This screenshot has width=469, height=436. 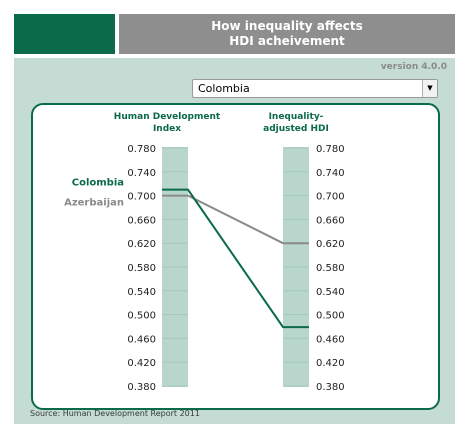 I want to click on title-line-1: How inequality affects, so click(x=287, y=26).